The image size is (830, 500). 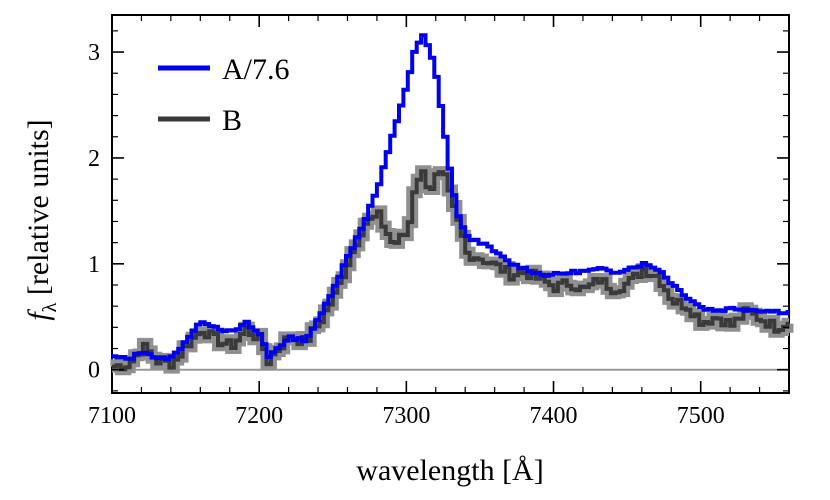 I want to click on y-axis-title: fλ [relative units], so click(x=41, y=219).